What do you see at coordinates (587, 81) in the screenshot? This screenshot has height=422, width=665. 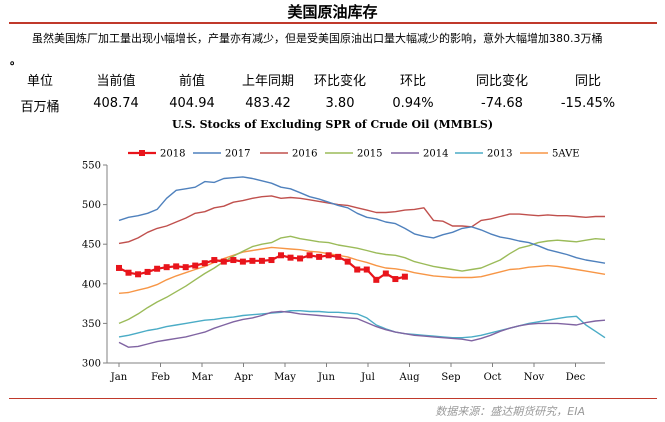 I see `header-cell: 同比` at bounding box center [587, 81].